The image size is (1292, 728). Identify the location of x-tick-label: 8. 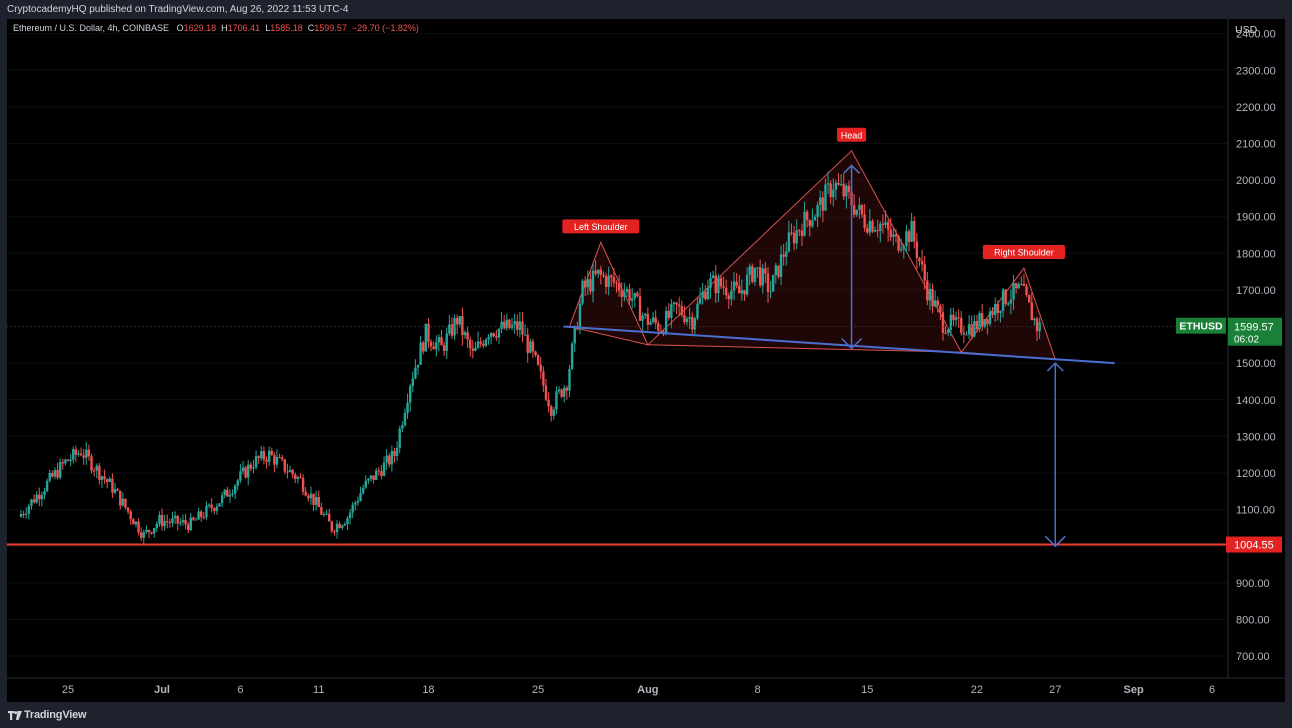
(757, 690).